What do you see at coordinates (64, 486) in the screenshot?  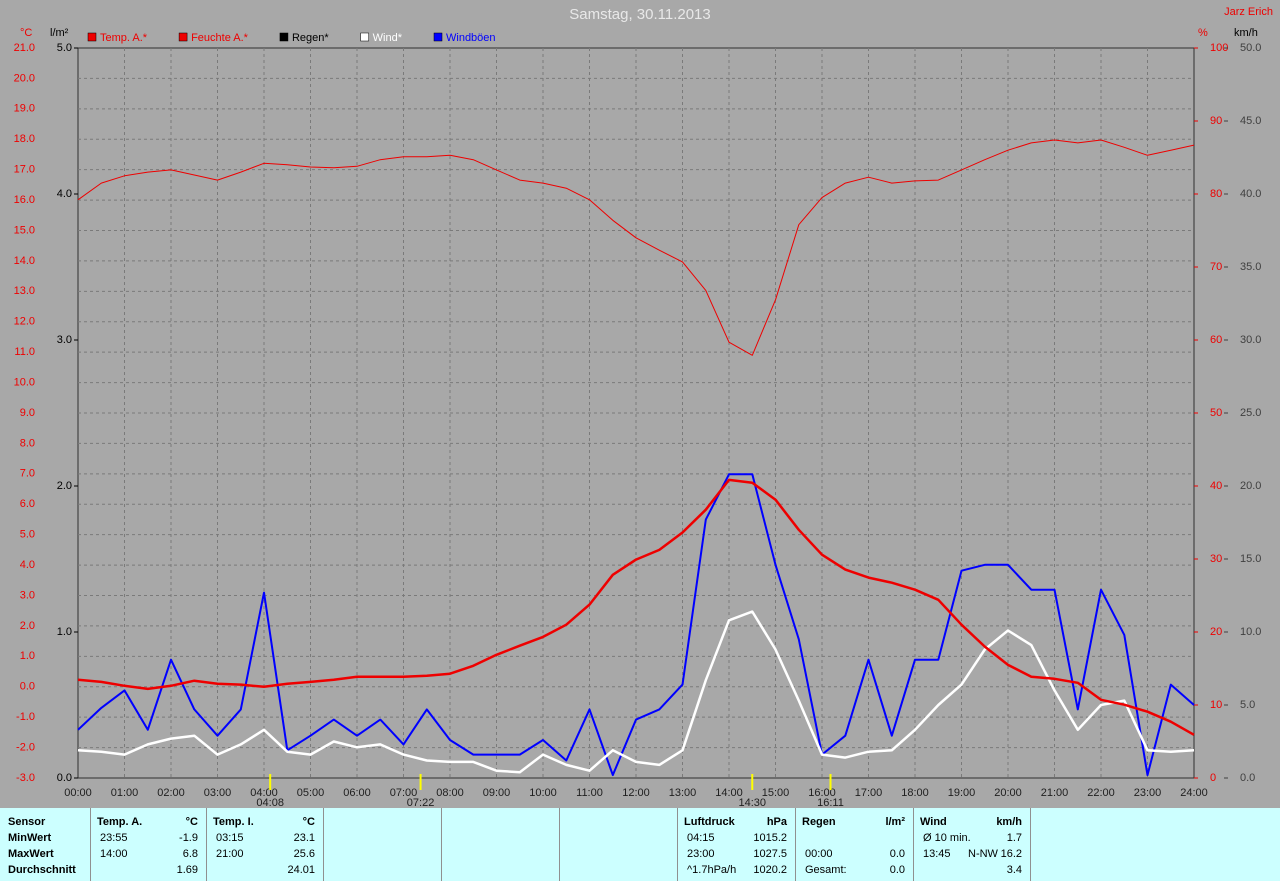 I see `y4-tick-label: 2.0` at bounding box center [64, 486].